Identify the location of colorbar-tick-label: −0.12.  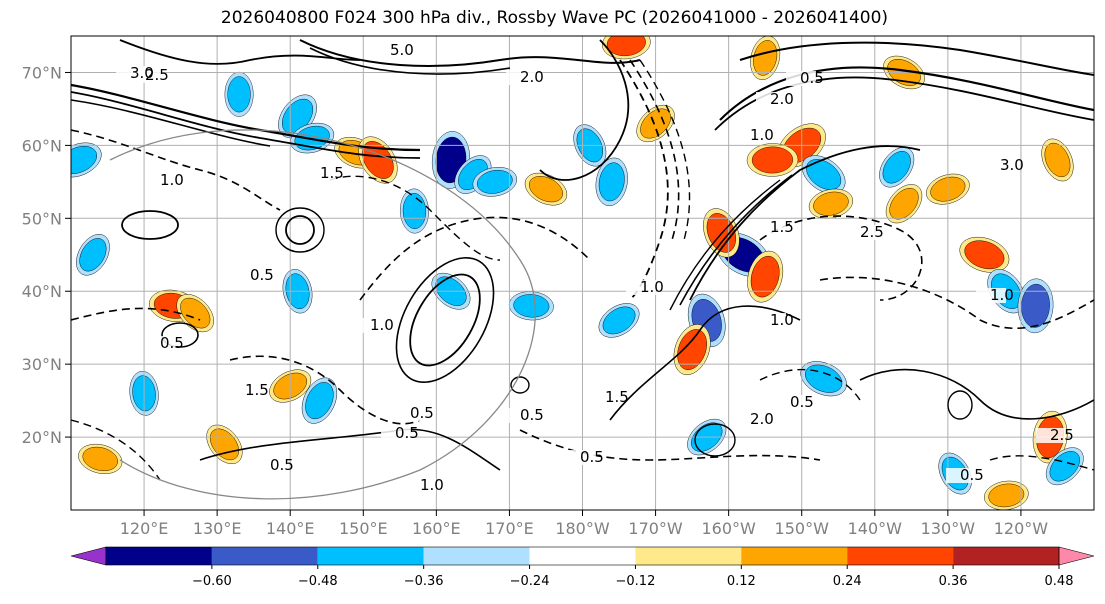
(636, 581).